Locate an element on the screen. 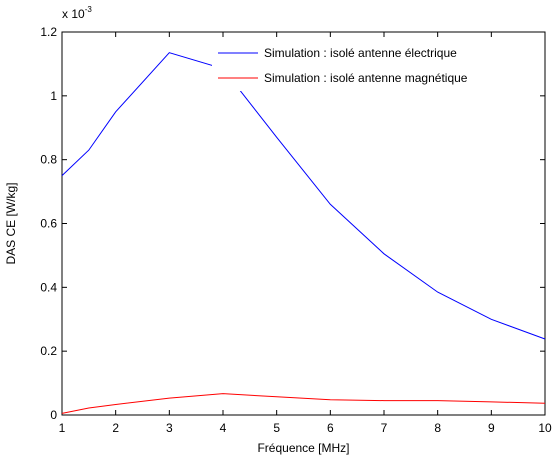 Image resolution: width=554 pixels, height=461 pixels. x-tick-label: 8 is located at coordinates (437, 428).